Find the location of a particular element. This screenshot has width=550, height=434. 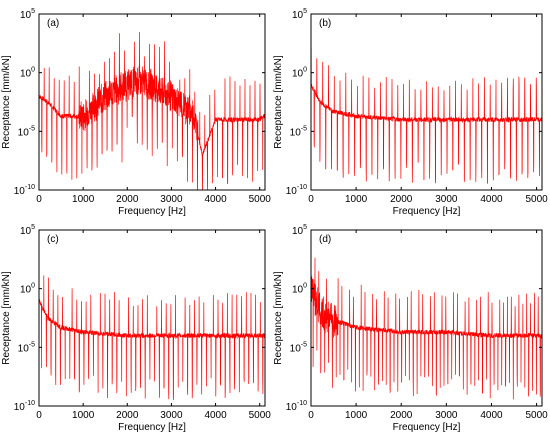

panel-label: (d) is located at coordinates (325, 239).